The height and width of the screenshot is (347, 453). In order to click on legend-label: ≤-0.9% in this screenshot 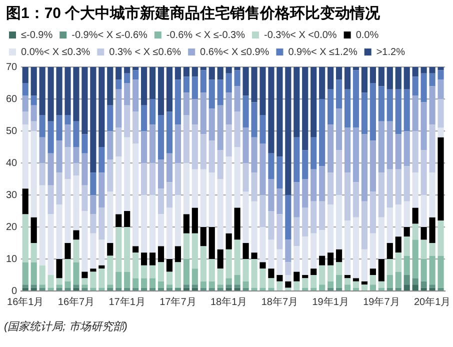, I will do `click(37, 35)`.